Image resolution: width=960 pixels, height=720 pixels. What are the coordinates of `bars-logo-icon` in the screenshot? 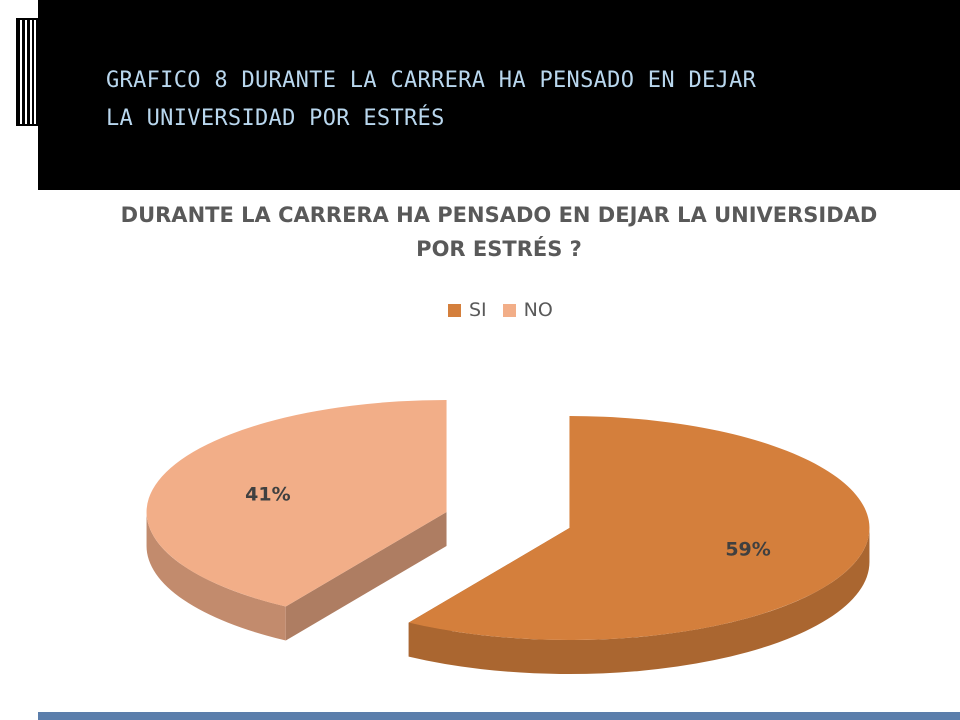 It's located at (27, 72).